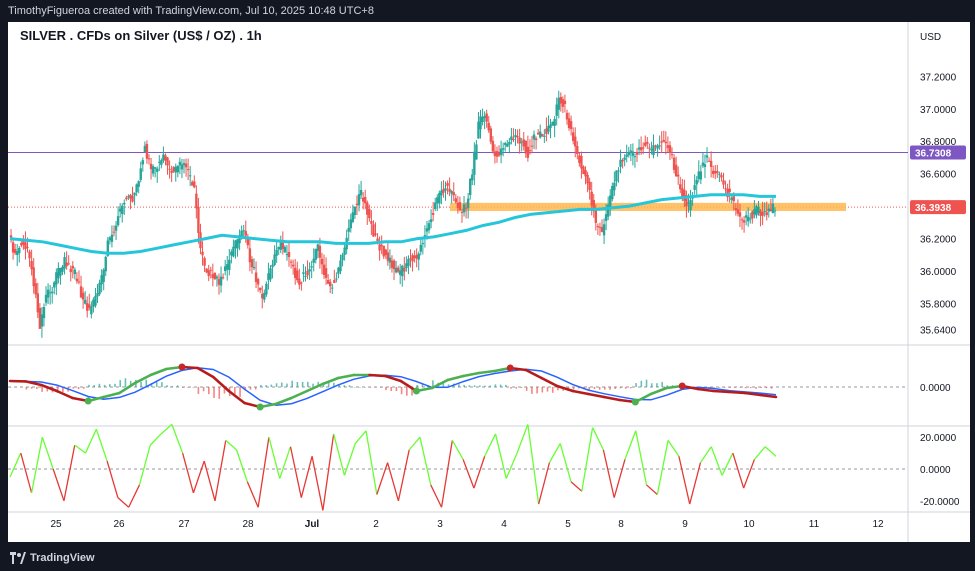 Image resolution: width=975 pixels, height=571 pixels. What do you see at coordinates (938, 175) in the screenshot?
I see `price-tick-label: 36.6000` at bounding box center [938, 175].